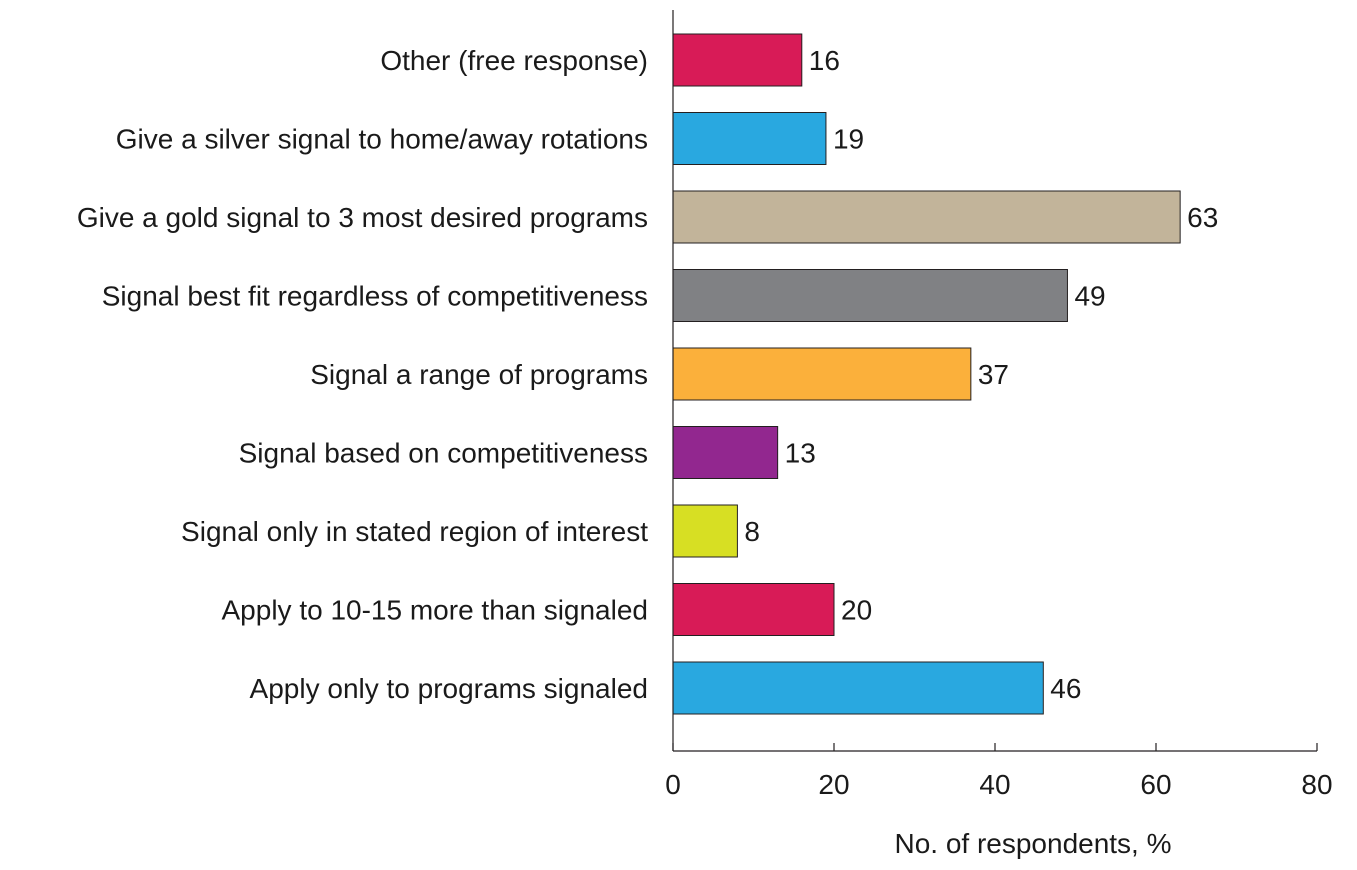 The height and width of the screenshot is (870, 1357). Describe the element at coordinates (993, 374) in the screenshot. I see `value-label-4: 37` at that location.